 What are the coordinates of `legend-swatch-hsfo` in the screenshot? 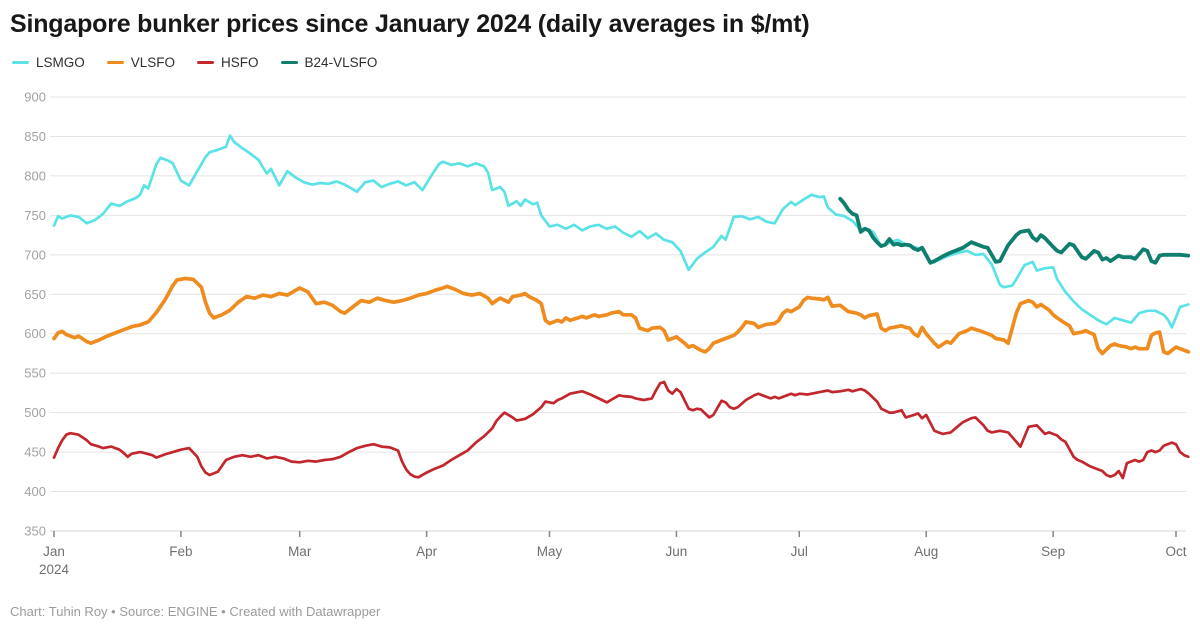 It's located at (206, 62).